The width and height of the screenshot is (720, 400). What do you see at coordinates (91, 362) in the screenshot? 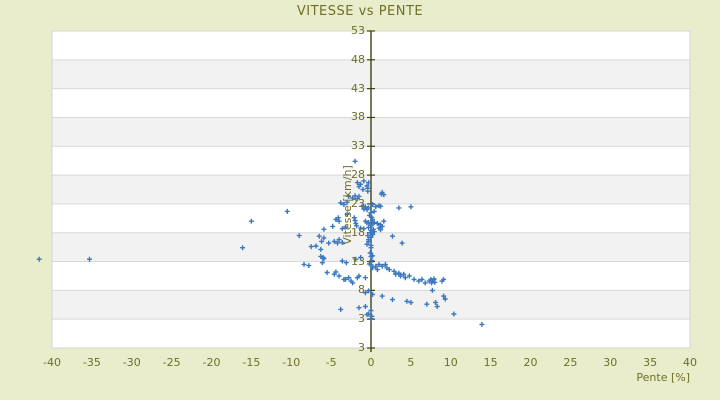
I see `x-tick-label: -35` at bounding box center [91, 362].